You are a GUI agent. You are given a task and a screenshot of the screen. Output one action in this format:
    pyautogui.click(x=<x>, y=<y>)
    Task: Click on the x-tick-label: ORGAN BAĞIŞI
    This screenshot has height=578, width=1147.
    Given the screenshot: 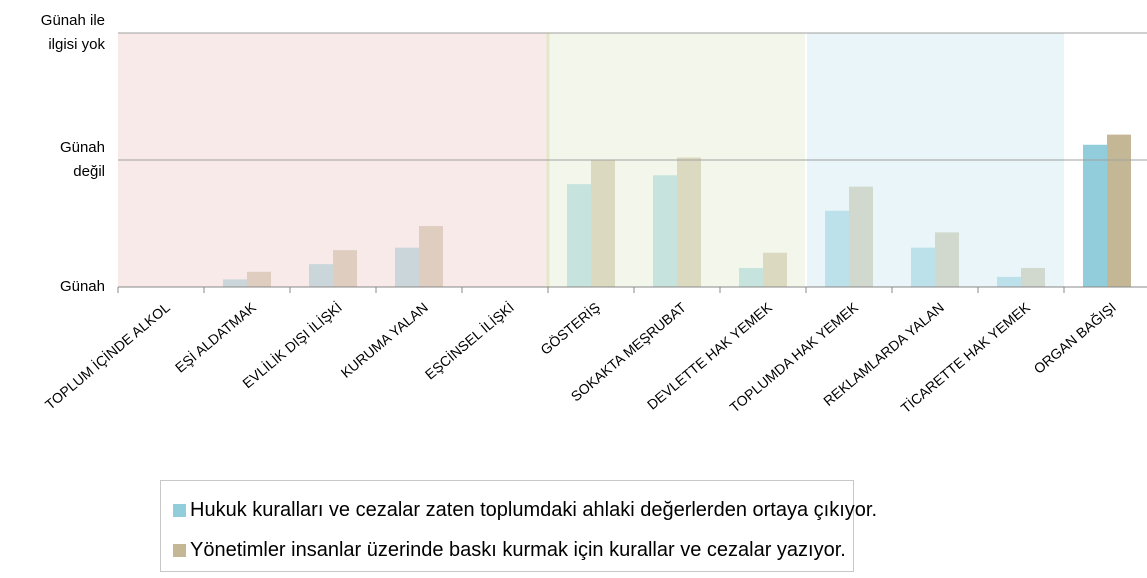 What is the action you would take?
    pyautogui.click(x=1075, y=338)
    